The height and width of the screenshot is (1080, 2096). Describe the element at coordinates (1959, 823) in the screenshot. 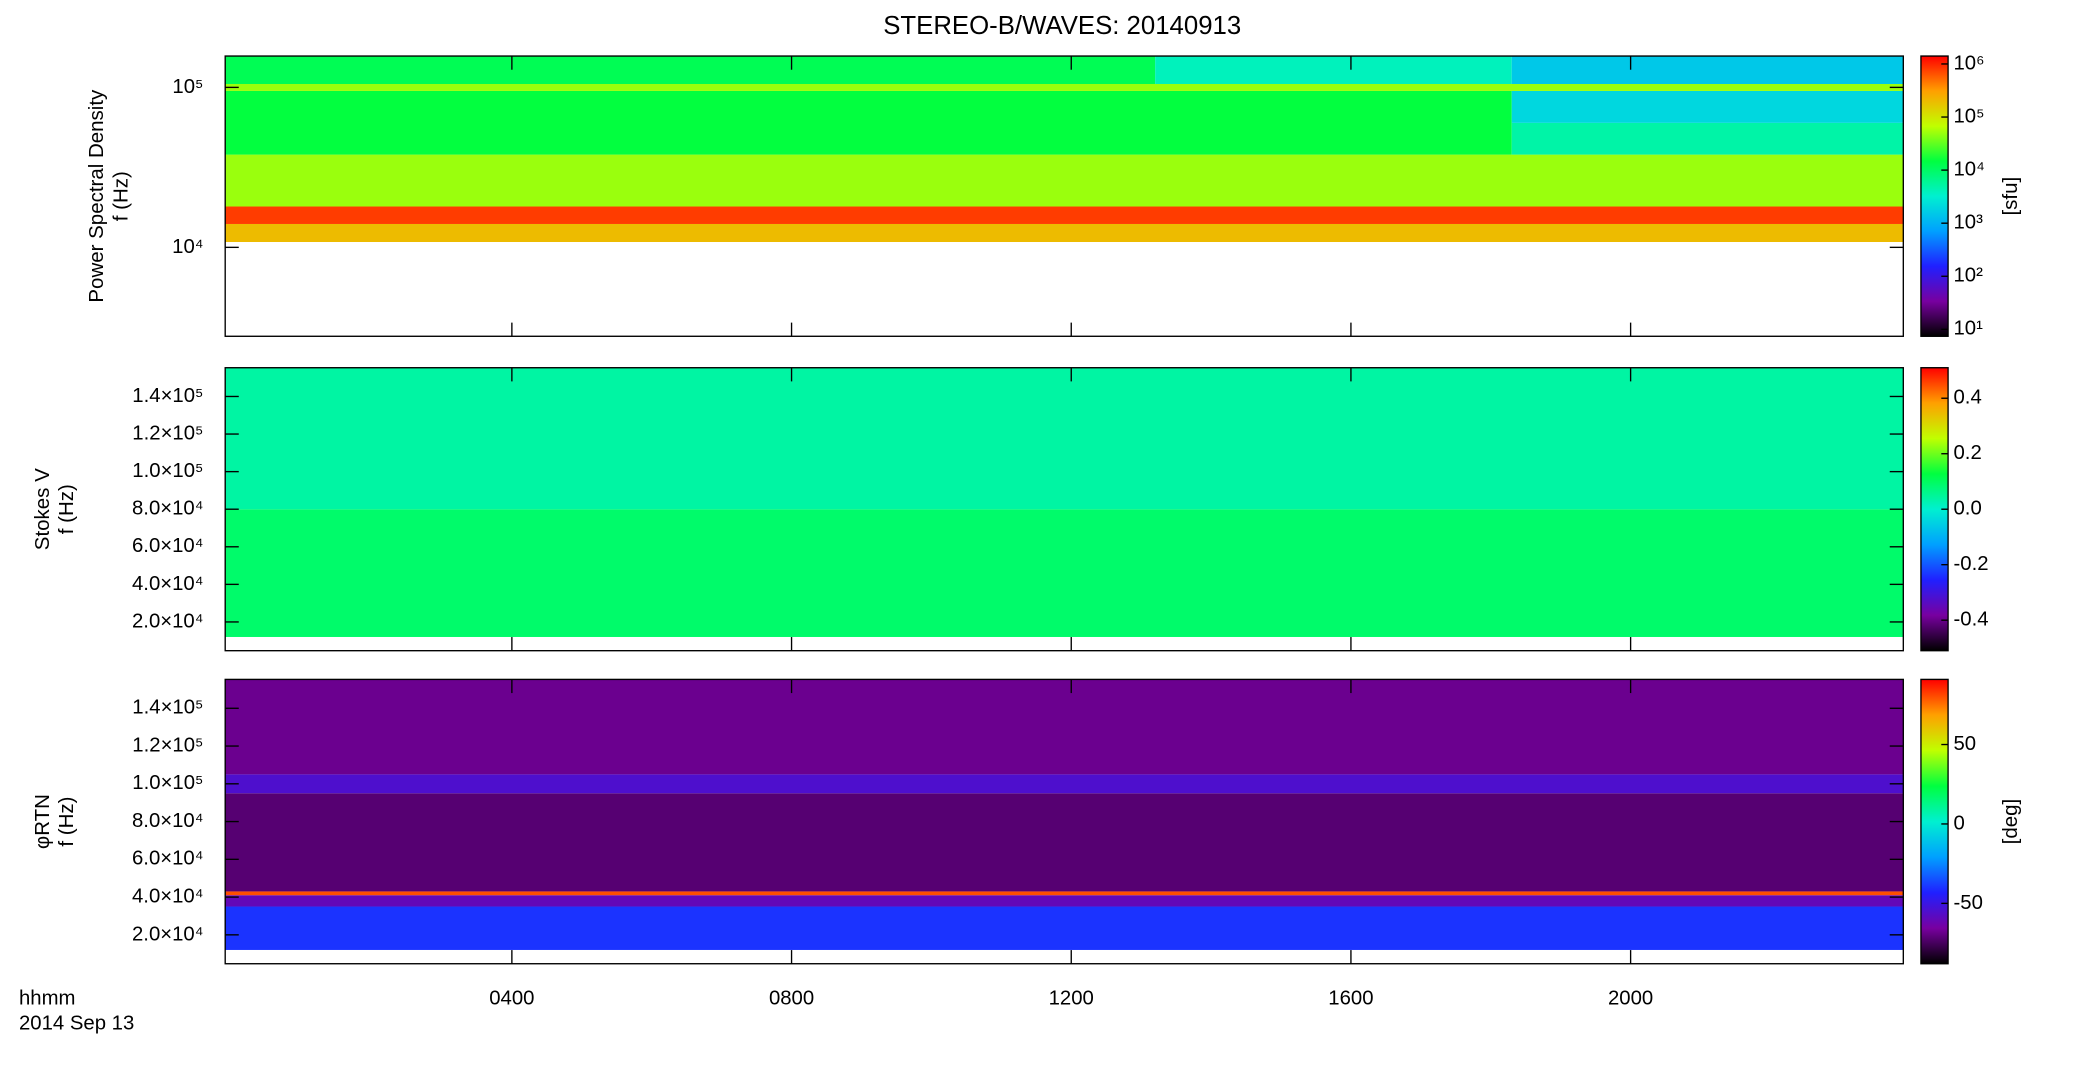

I see `colorbar-tick-label: 0` at that location.